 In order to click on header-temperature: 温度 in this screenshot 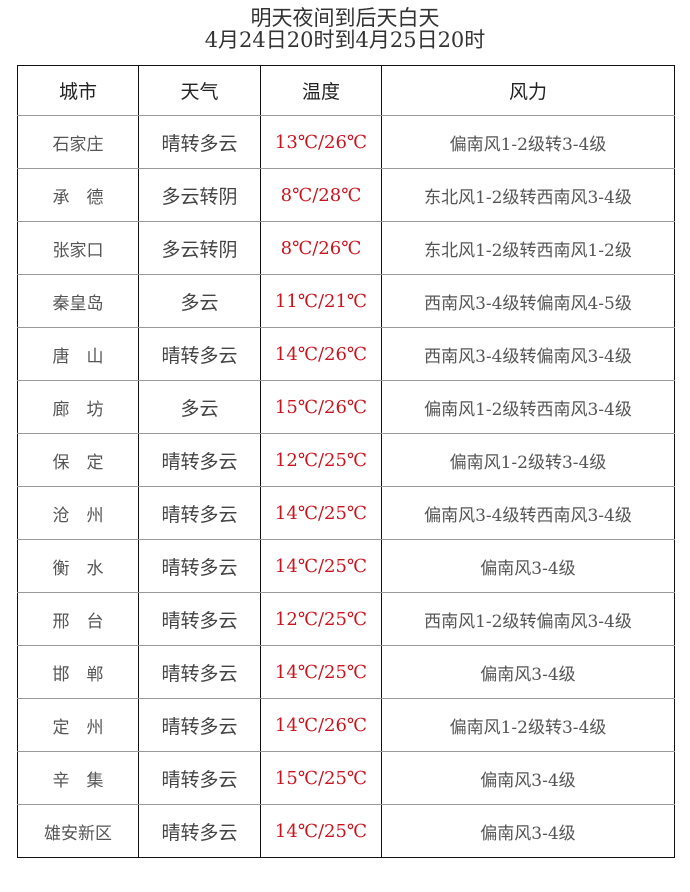, I will do `click(321, 90)`.